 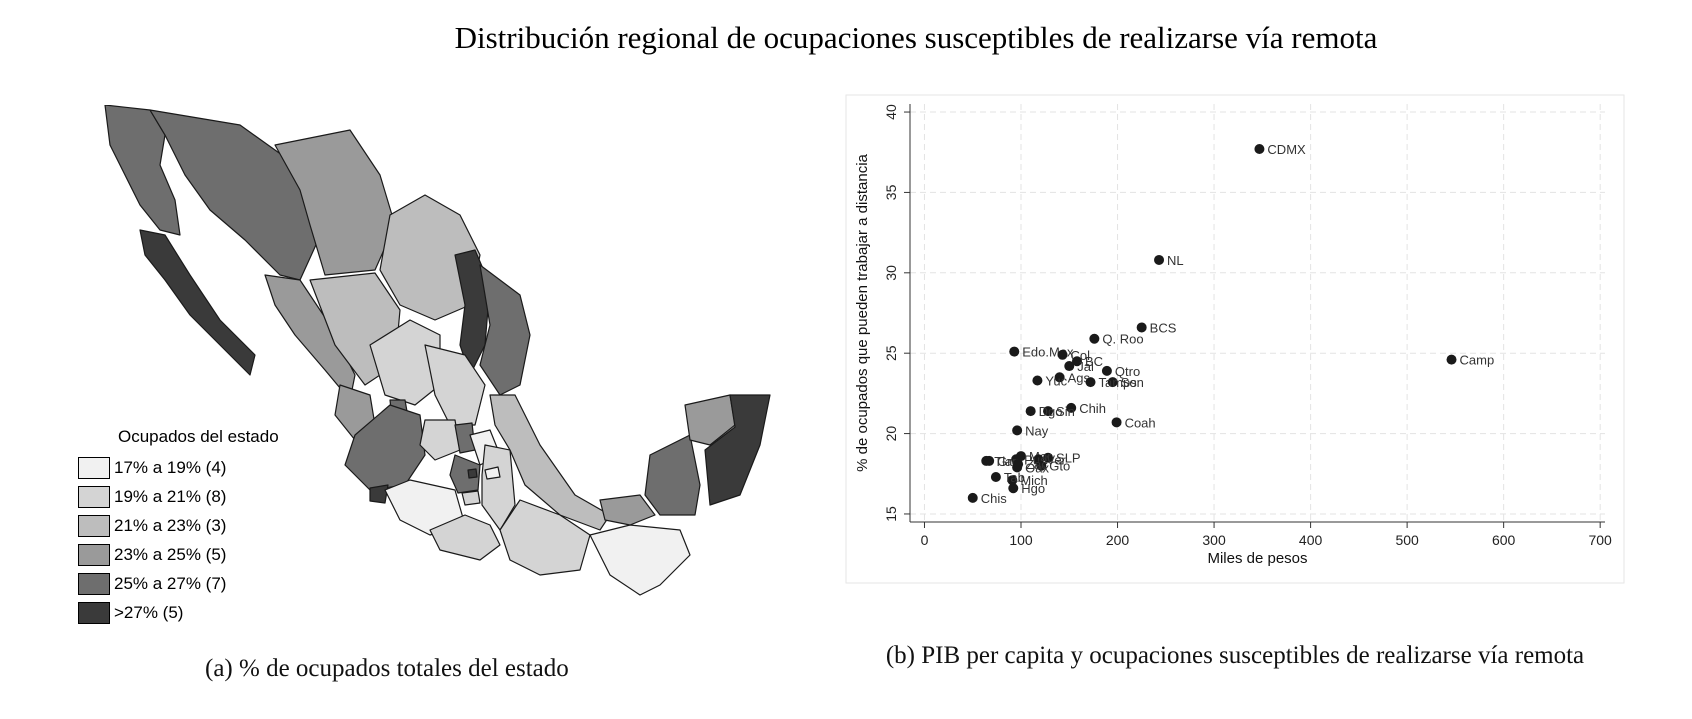 I want to click on legend-item: 25% a 27% (7), so click(x=178, y=583).